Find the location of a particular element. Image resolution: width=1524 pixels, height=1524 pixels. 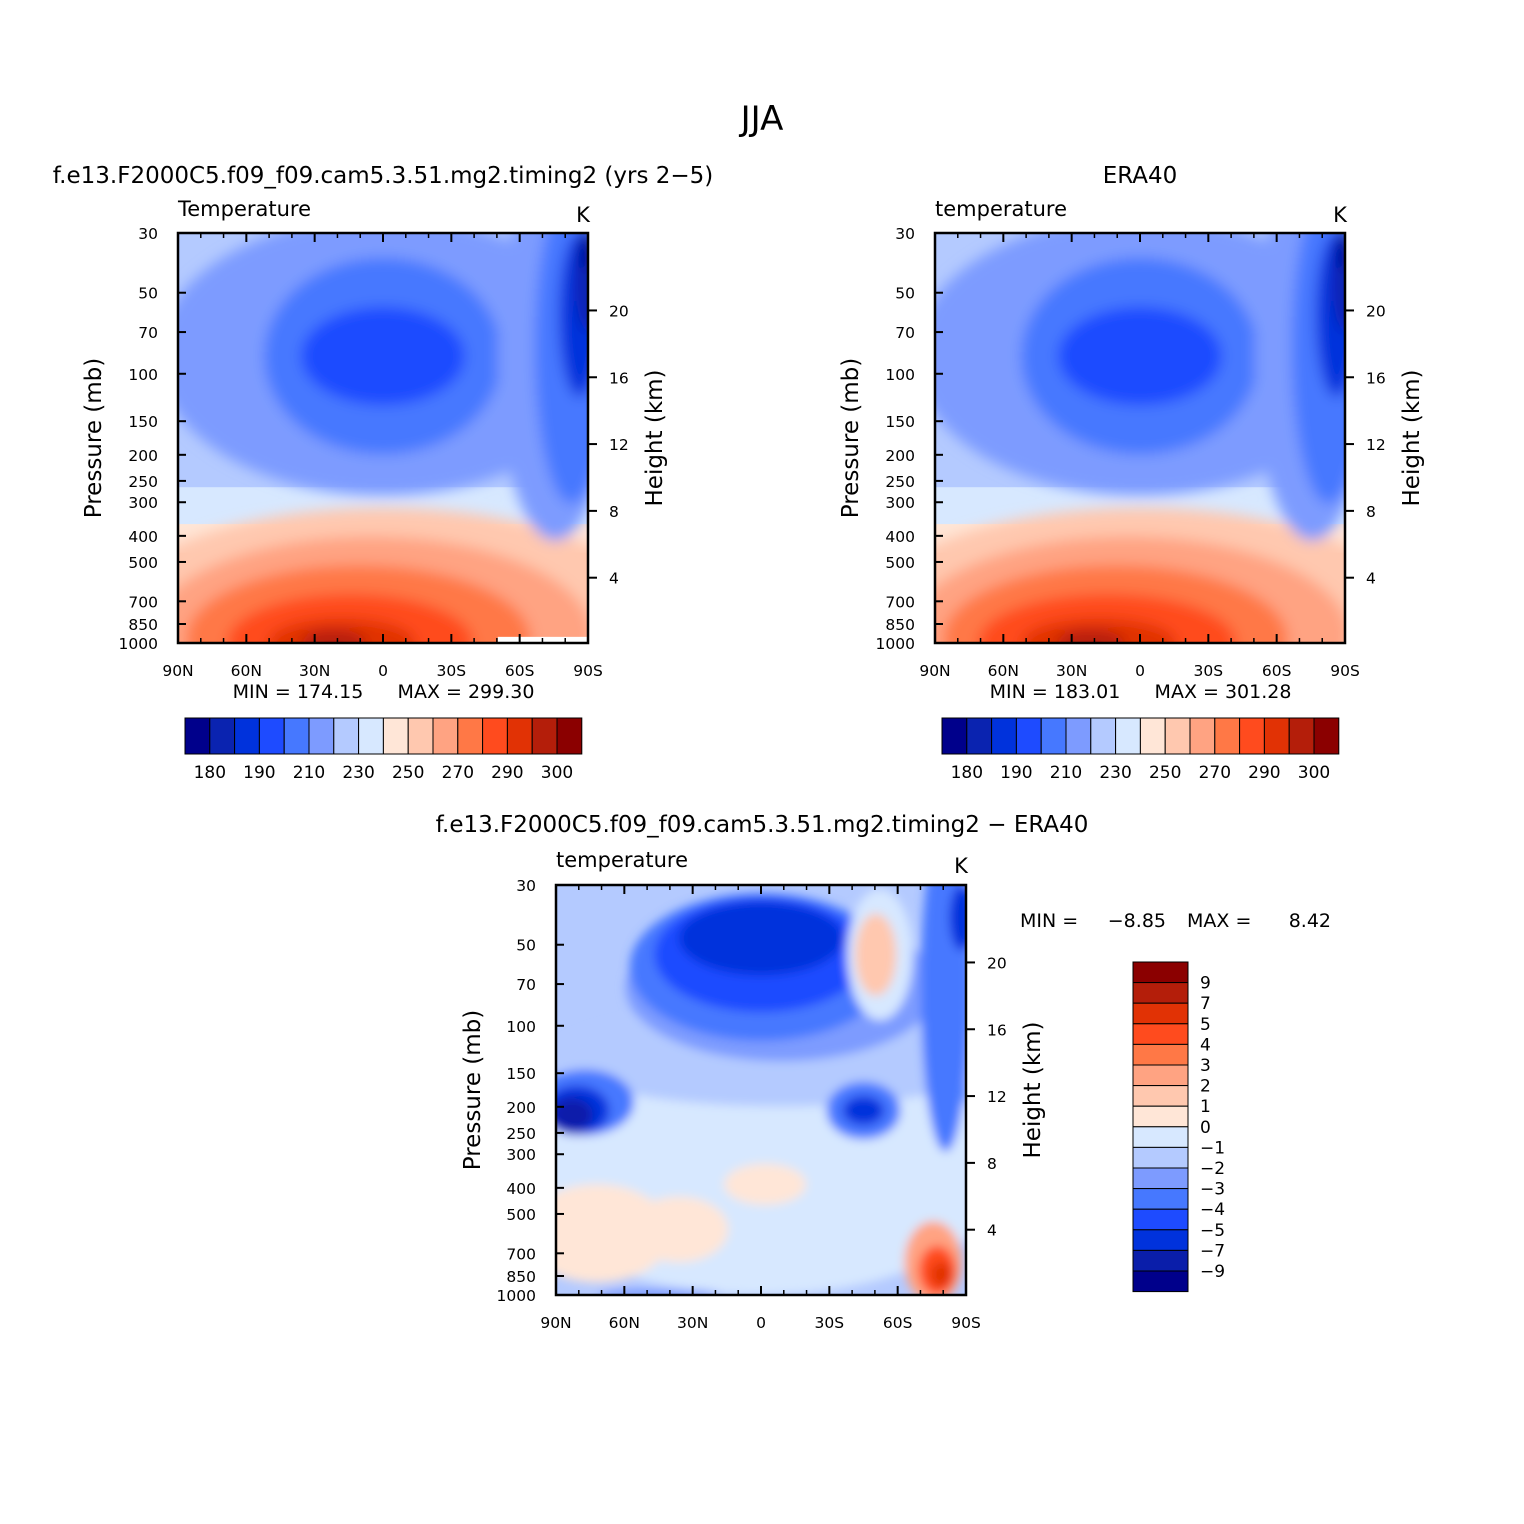

x-tick-label: 0 is located at coordinates (761, 1323).